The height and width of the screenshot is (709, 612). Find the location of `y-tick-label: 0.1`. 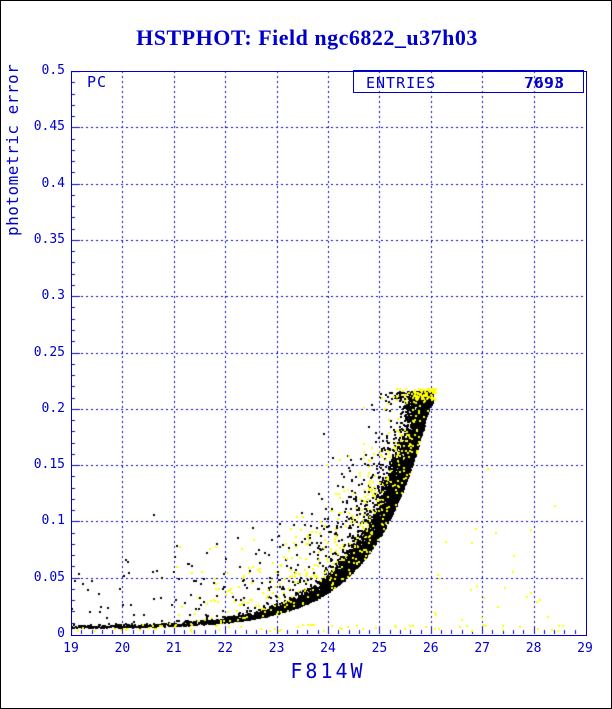

y-tick-label: 0.1 is located at coordinates (53, 521).